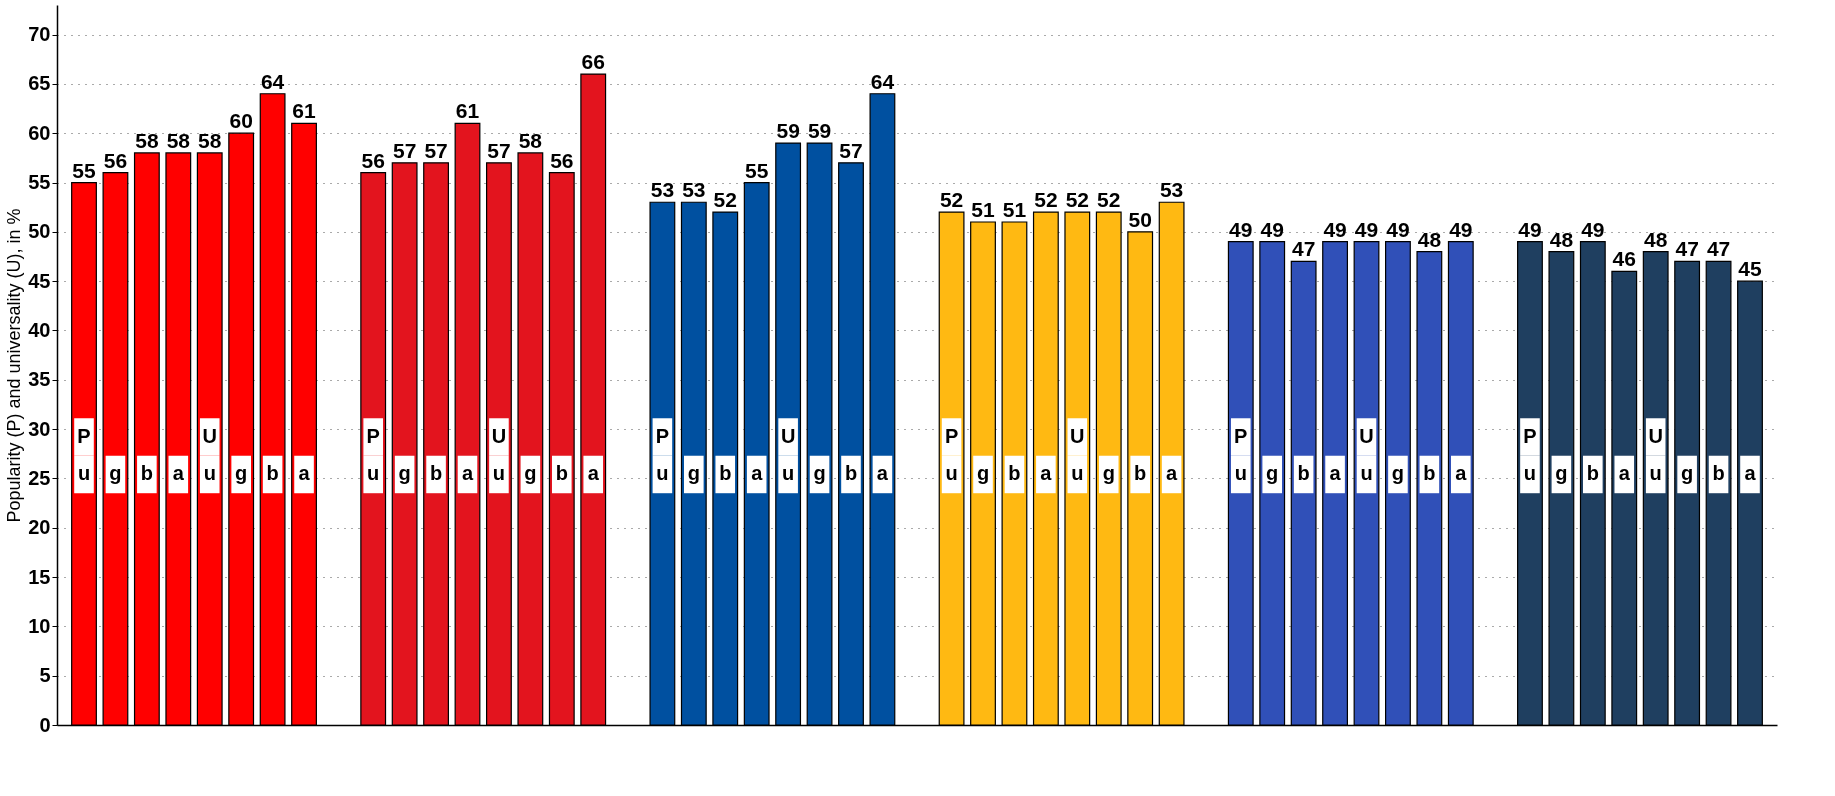 This screenshot has height=796, width=1835. Describe the element at coordinates (1624, 259) in the screenshot. I see `data-label: 46` at that location.